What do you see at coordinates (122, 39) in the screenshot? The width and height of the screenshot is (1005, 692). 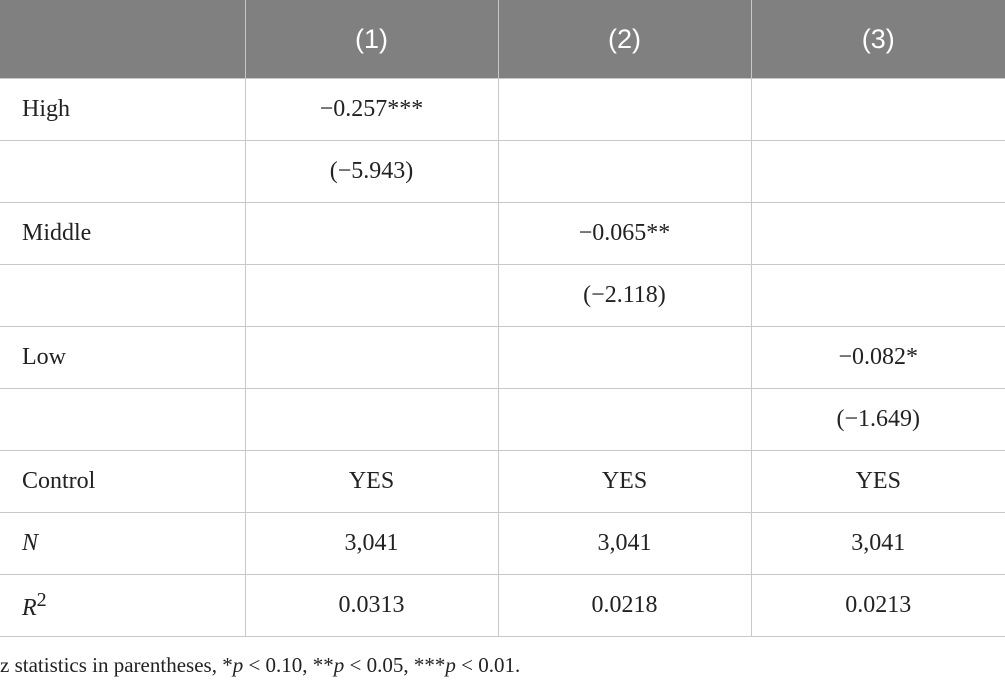 I see `header-cell` at bounding box center [122, 39].